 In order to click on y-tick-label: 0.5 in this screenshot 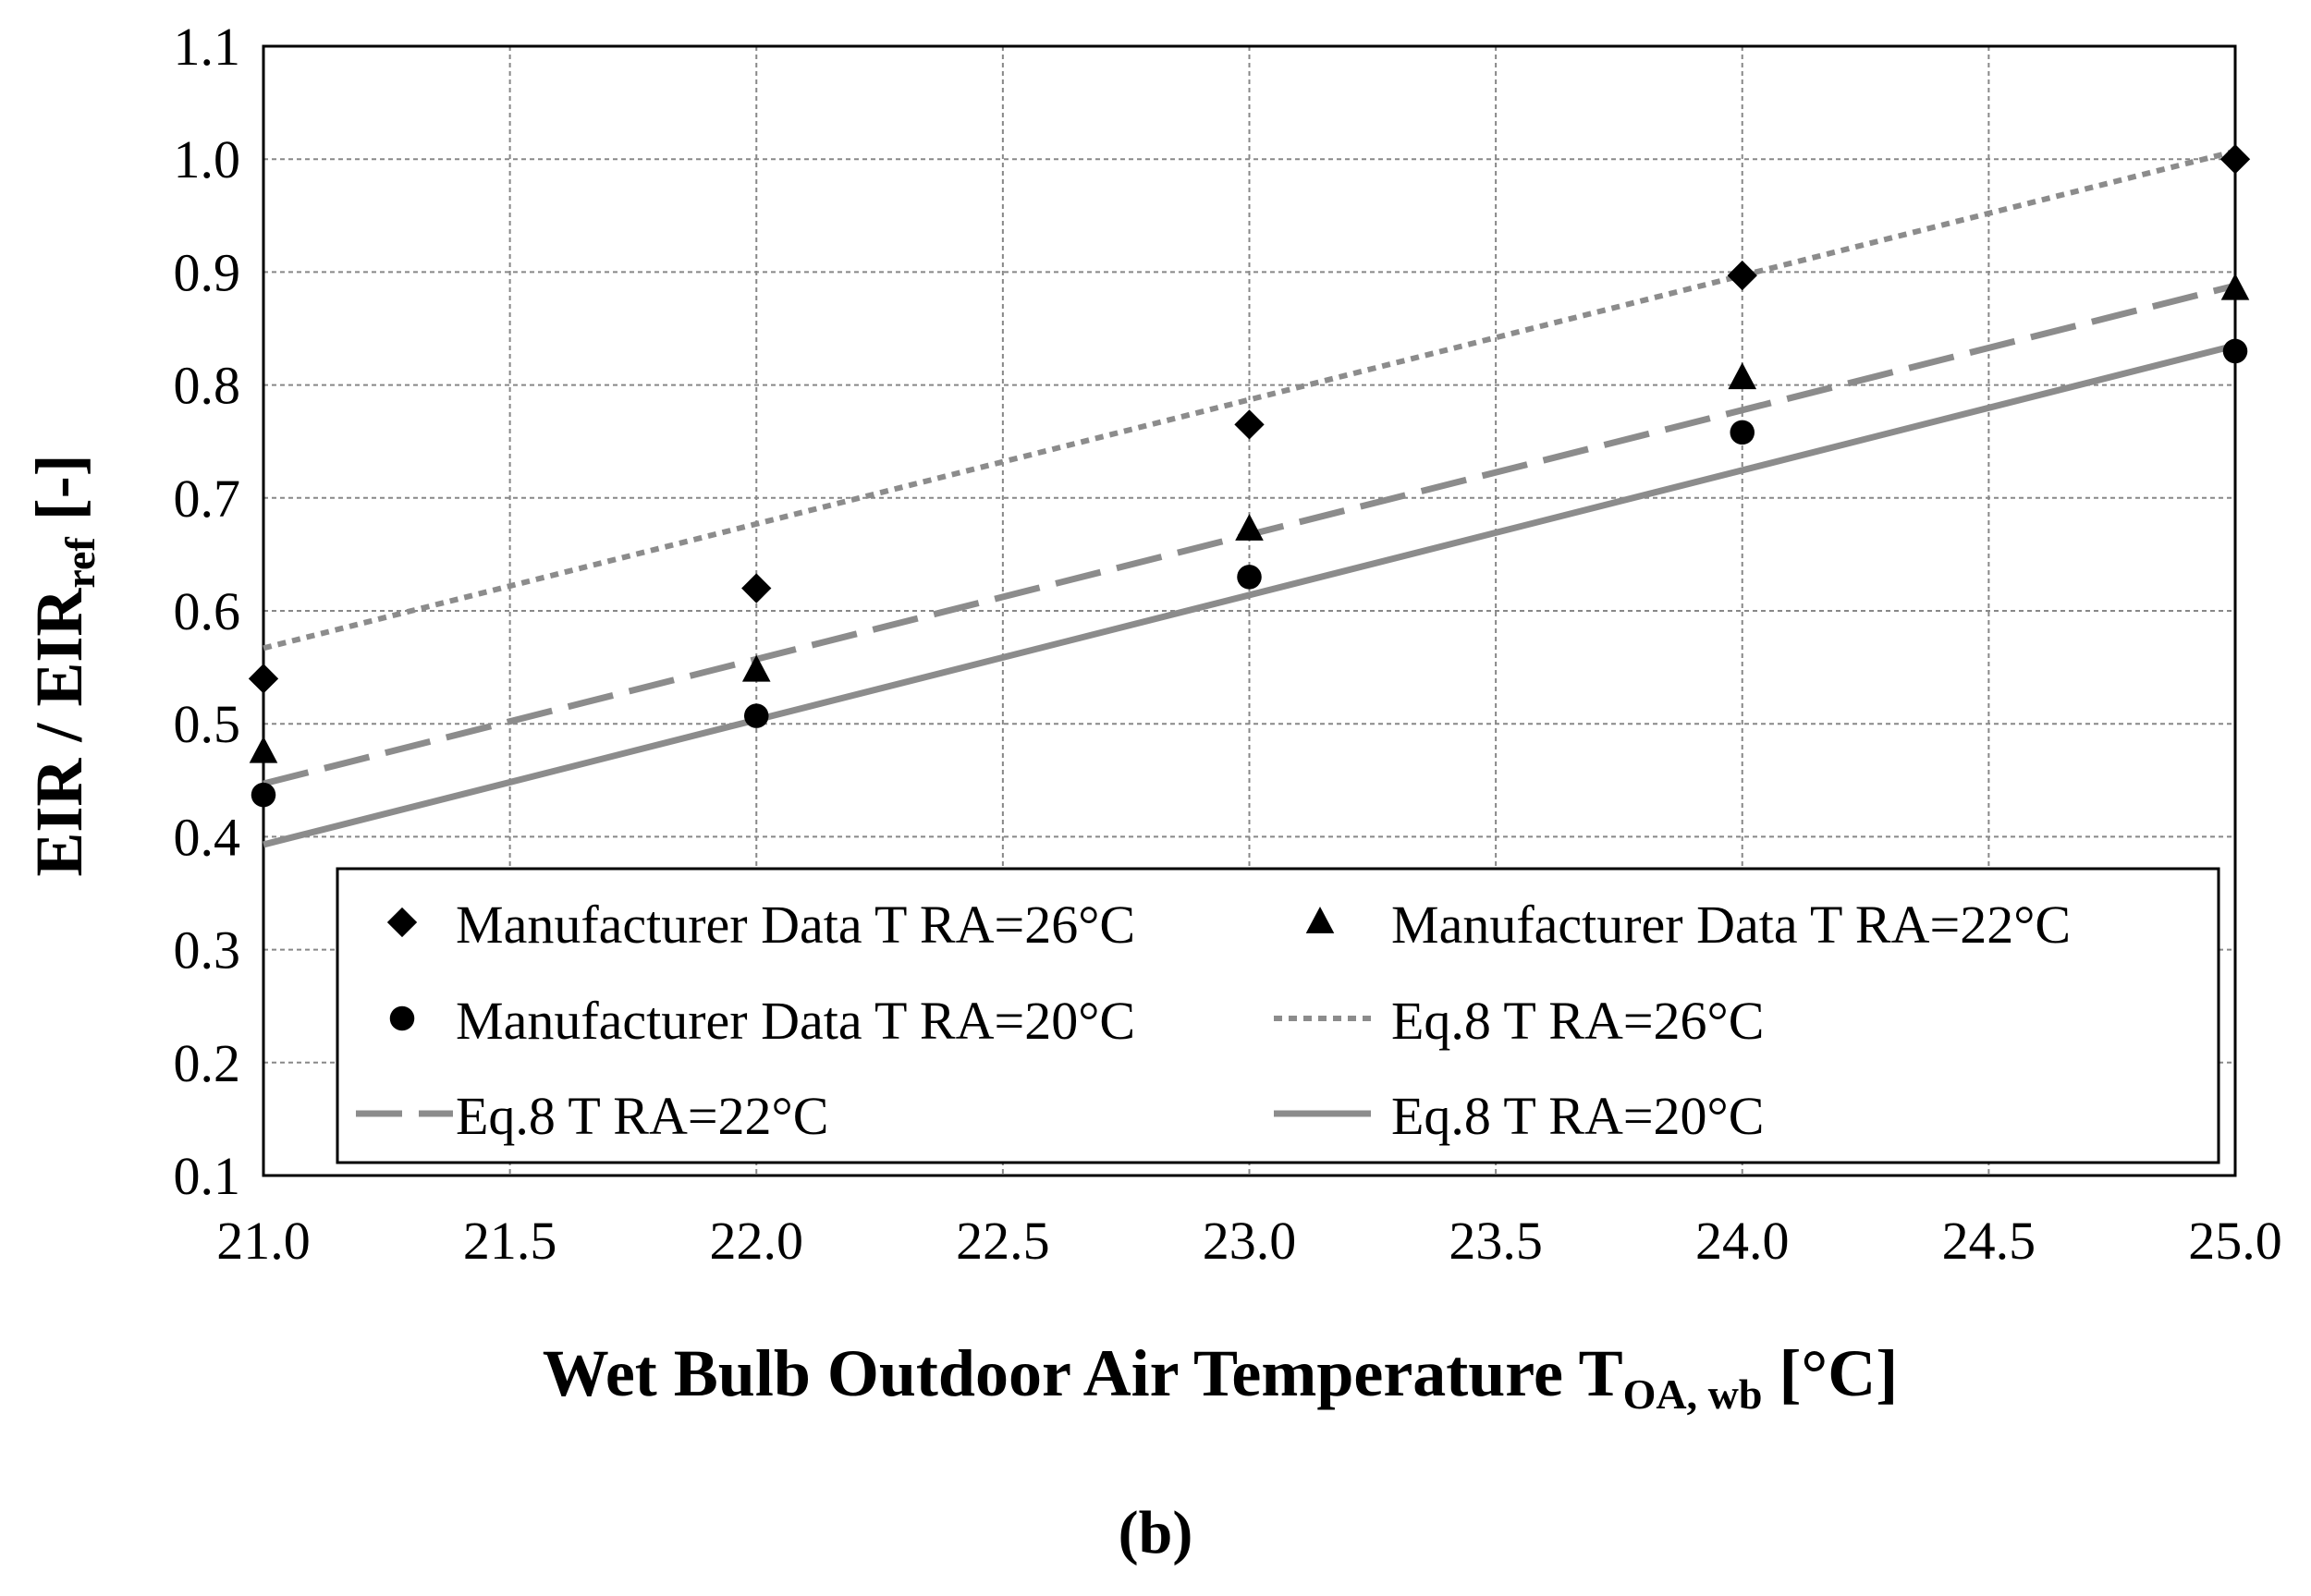, I will do `click(207, 724)`.